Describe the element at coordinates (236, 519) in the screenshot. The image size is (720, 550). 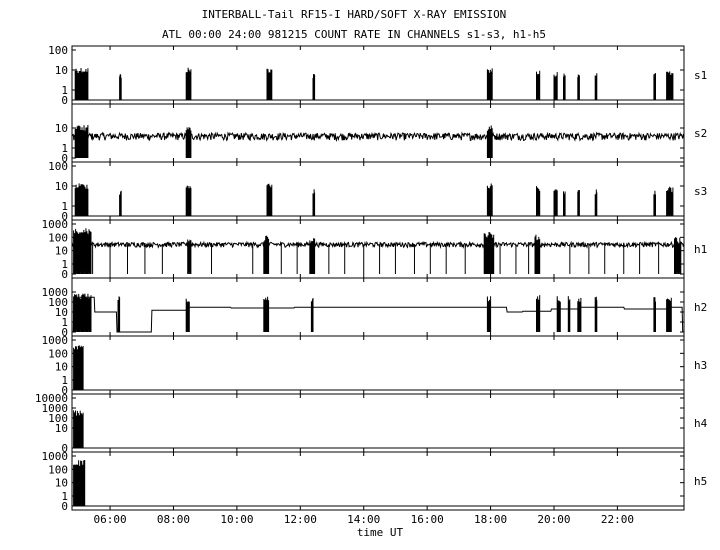
I see `x-tick-label: 10:00` at that location.